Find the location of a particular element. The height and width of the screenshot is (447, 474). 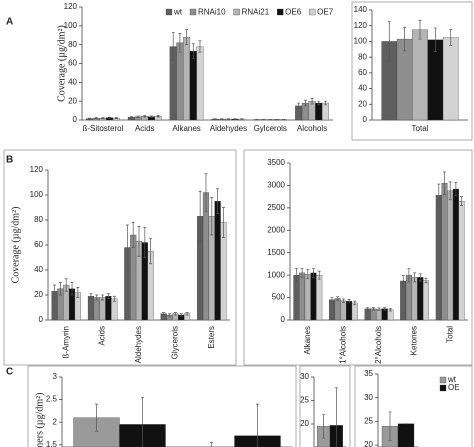

y-tick-label: 35 is located at coordinates (368, 373).